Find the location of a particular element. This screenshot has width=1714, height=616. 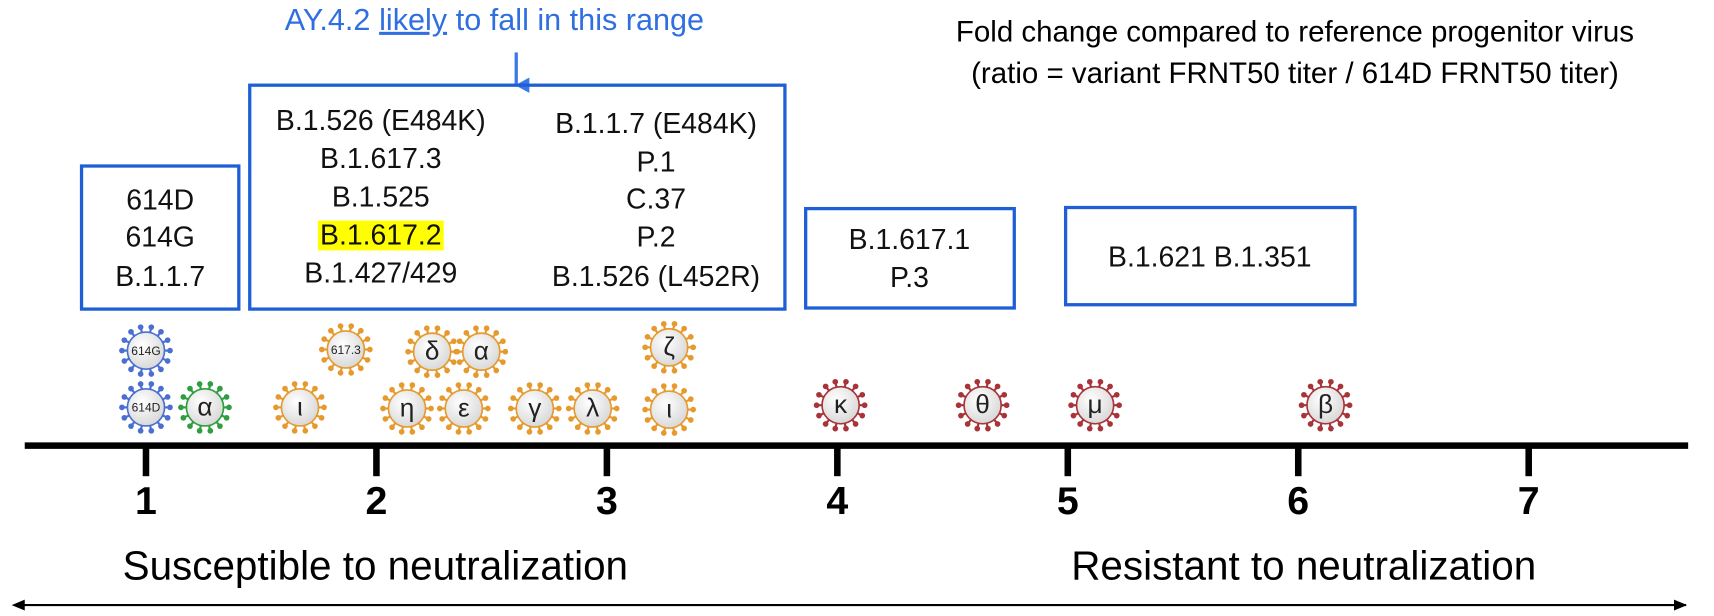

tick-label: 7 is located at coordinates (1529, 501).